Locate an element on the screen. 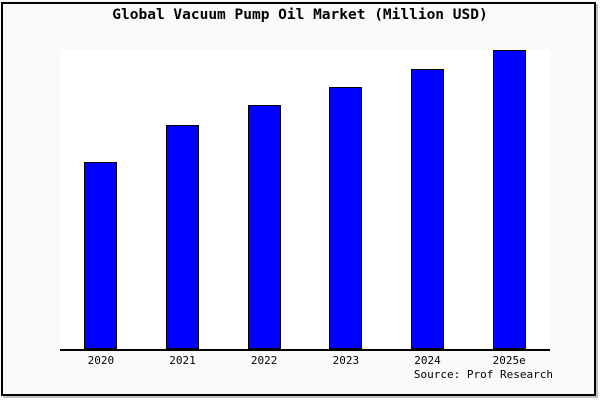 Image resolution: width=600 pixels, height=400 pixels. bar-2022 is located at coordinates (264, 227).